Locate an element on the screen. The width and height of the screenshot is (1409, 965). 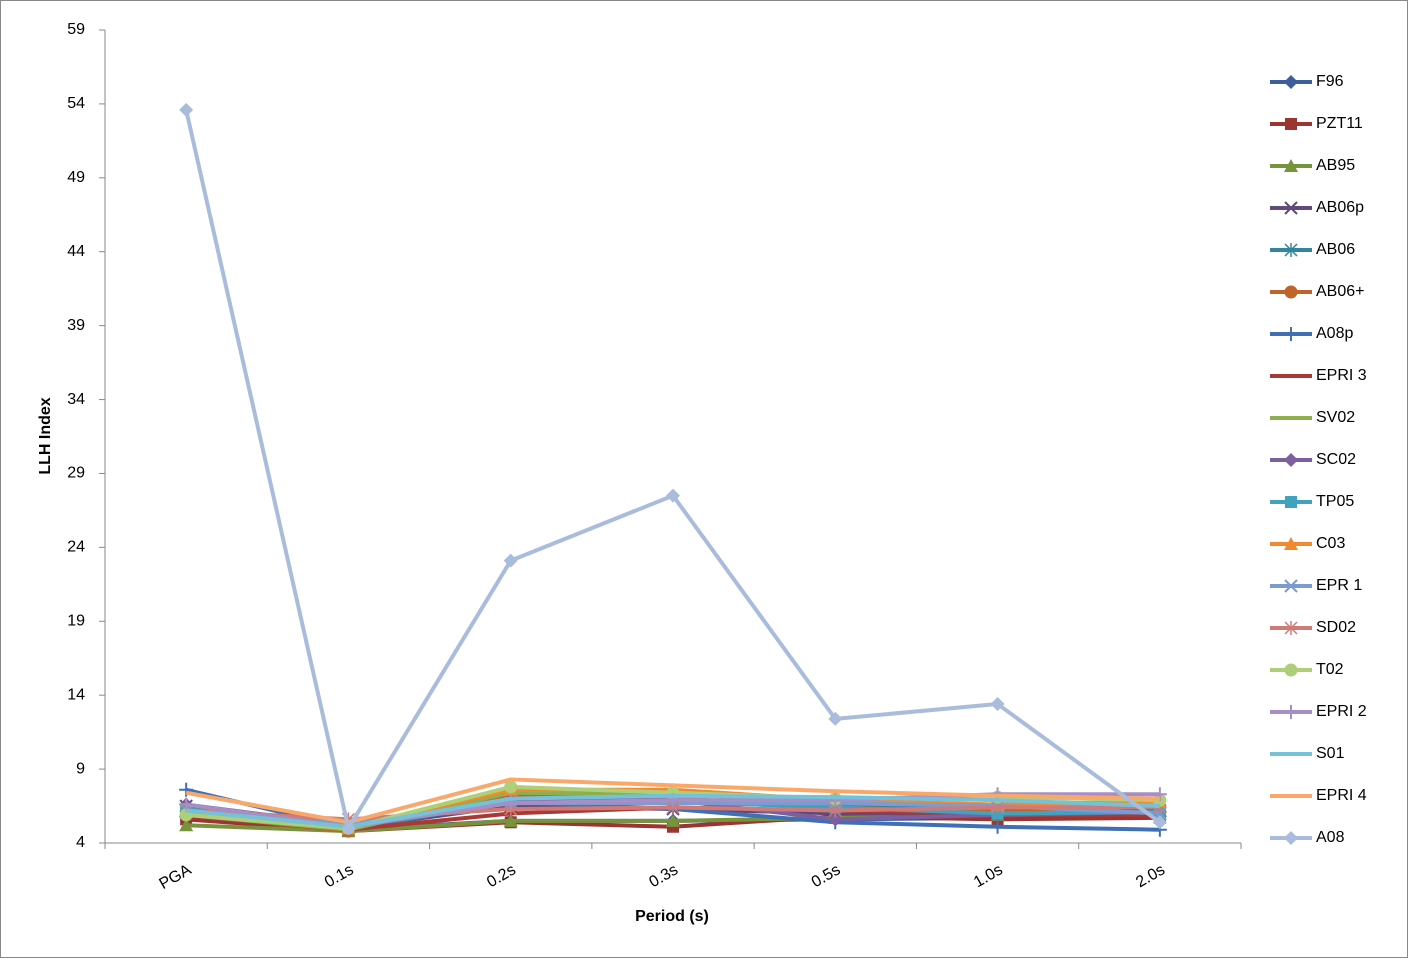
legend-label: A08p is located at coordinates (1334, 333).